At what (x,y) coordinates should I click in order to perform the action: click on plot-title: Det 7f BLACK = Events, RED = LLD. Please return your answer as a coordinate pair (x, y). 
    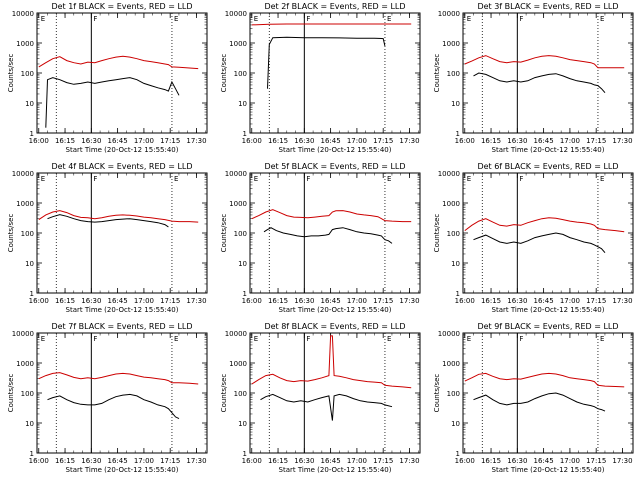
    Looking at the image, I should click on (121, 326).